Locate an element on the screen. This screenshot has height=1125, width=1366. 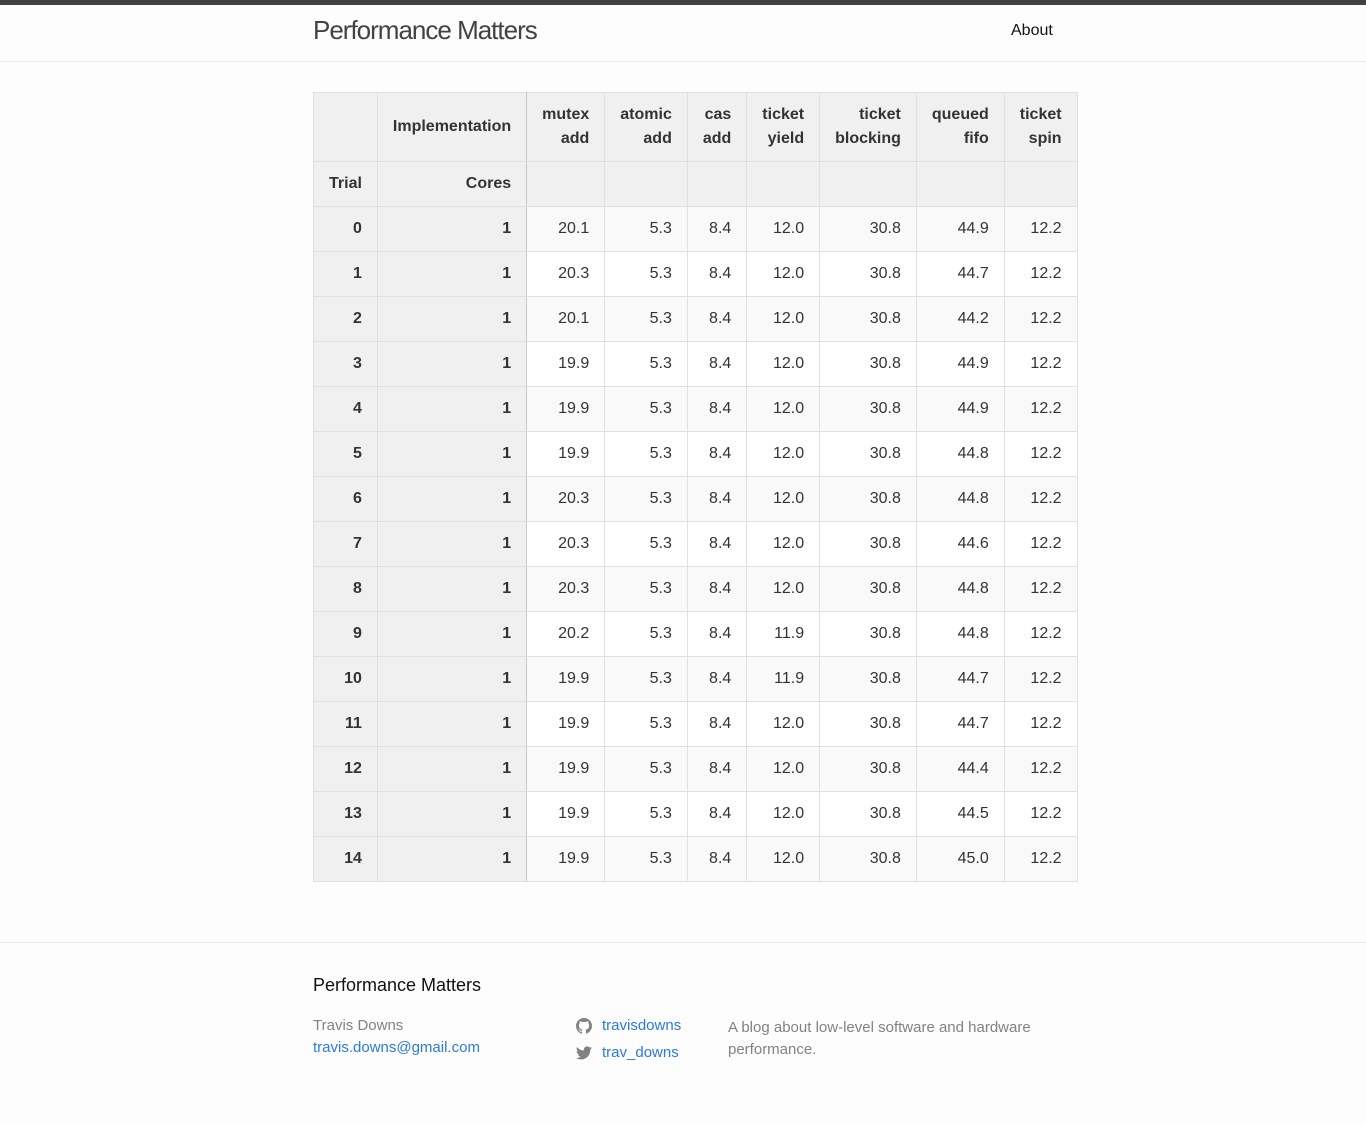
trial-cell: 1 is located at coordinates (345, 274).